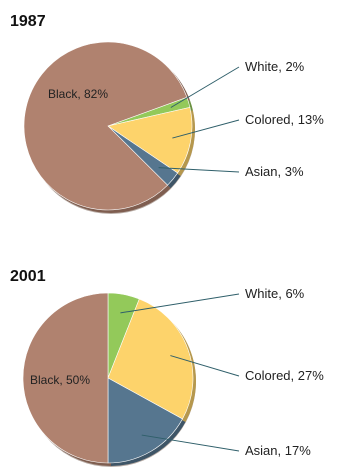 This screenshot has height=468, width=341. Describe the element at coordinates (78, 94) in the screenshot. I see `slice-label-black: Black, 82%` at that location.